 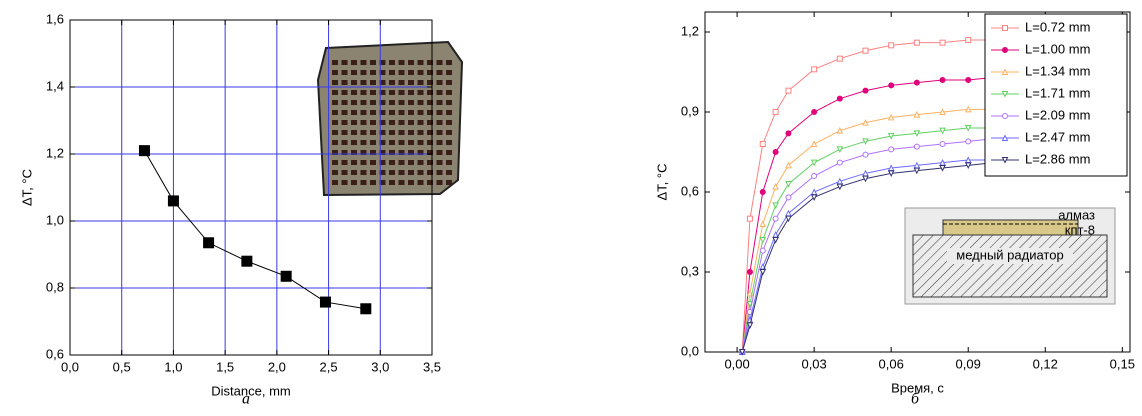 What do you see at coordinates (55, 18) in the screenshot?
I see `y-tick-label: 1,6` at bounding box center [55, 18].